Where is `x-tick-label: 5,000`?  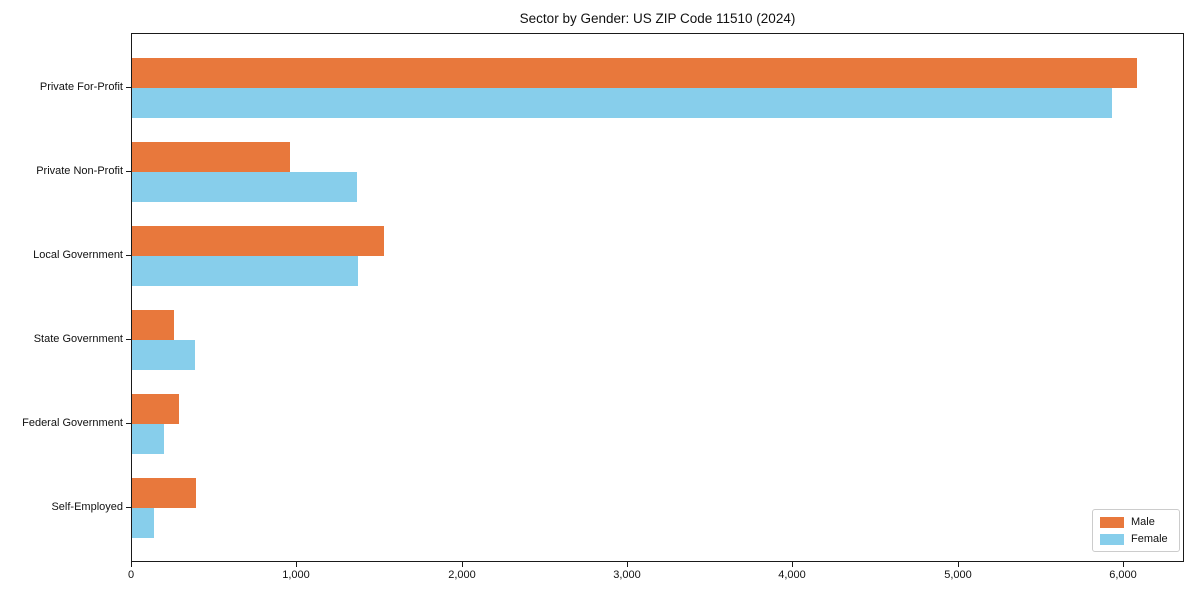 x-tick-label: 5,000 is located at coordinates (958, 575).